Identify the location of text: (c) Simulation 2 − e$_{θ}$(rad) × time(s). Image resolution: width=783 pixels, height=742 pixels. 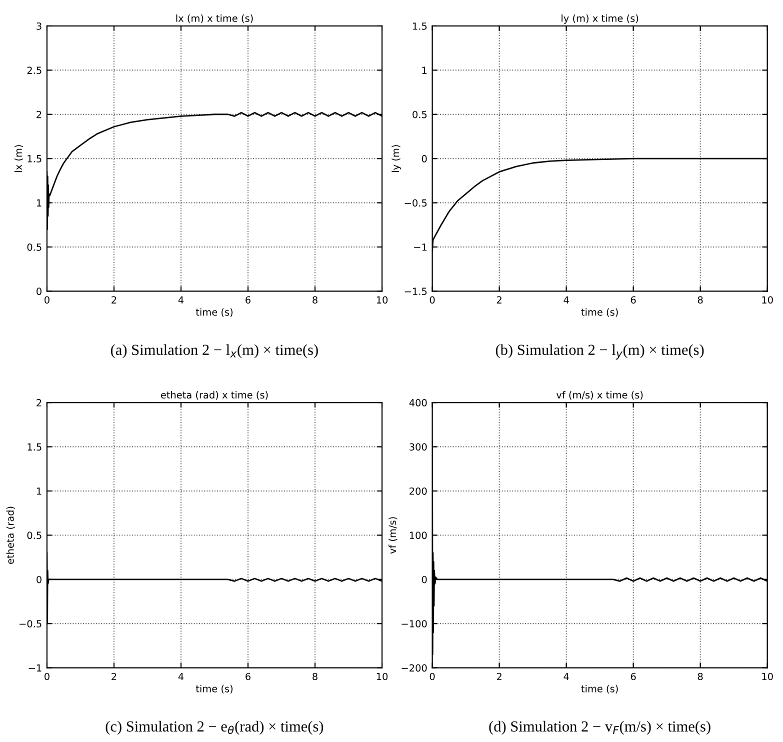
(215, 727).